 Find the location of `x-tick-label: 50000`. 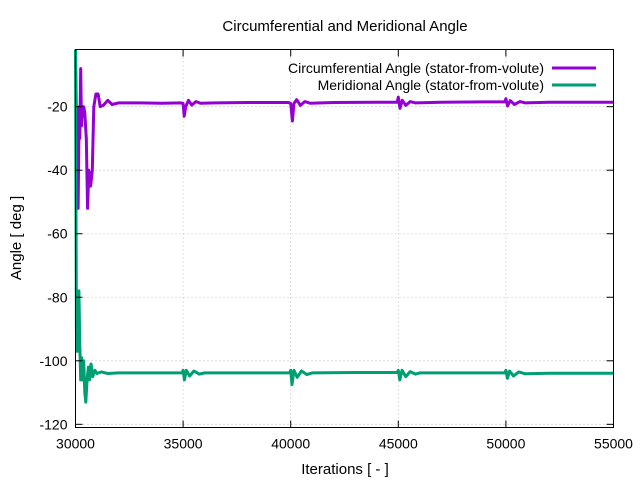

x-tick-label: 50000 is located at coordinates (505, 444).